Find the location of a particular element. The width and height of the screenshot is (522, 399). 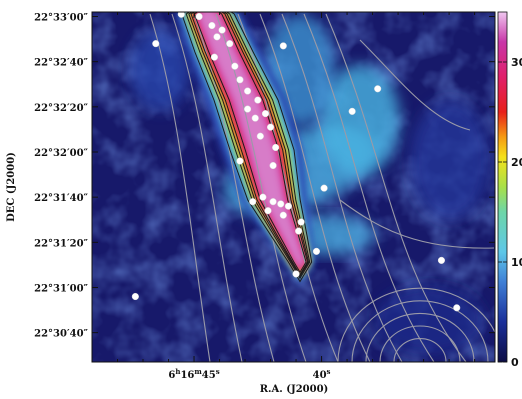

intensity-contour is located at coordinates (250, 143).